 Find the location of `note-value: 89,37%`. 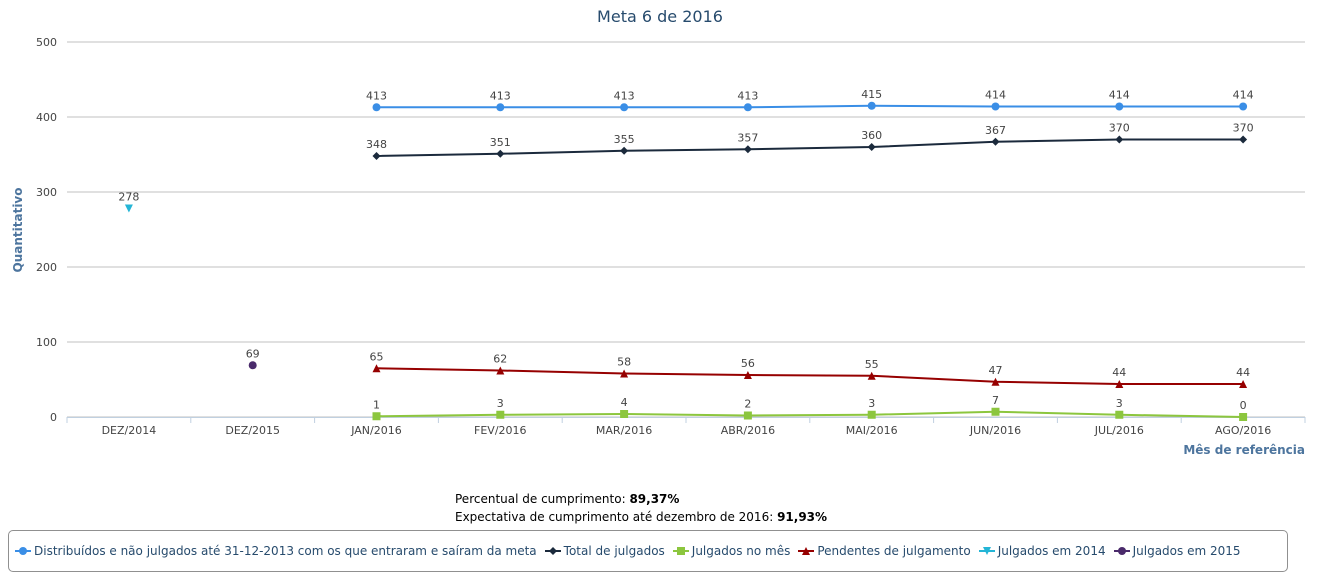

note-value: 89,37% is located at coordinates (654, 499).